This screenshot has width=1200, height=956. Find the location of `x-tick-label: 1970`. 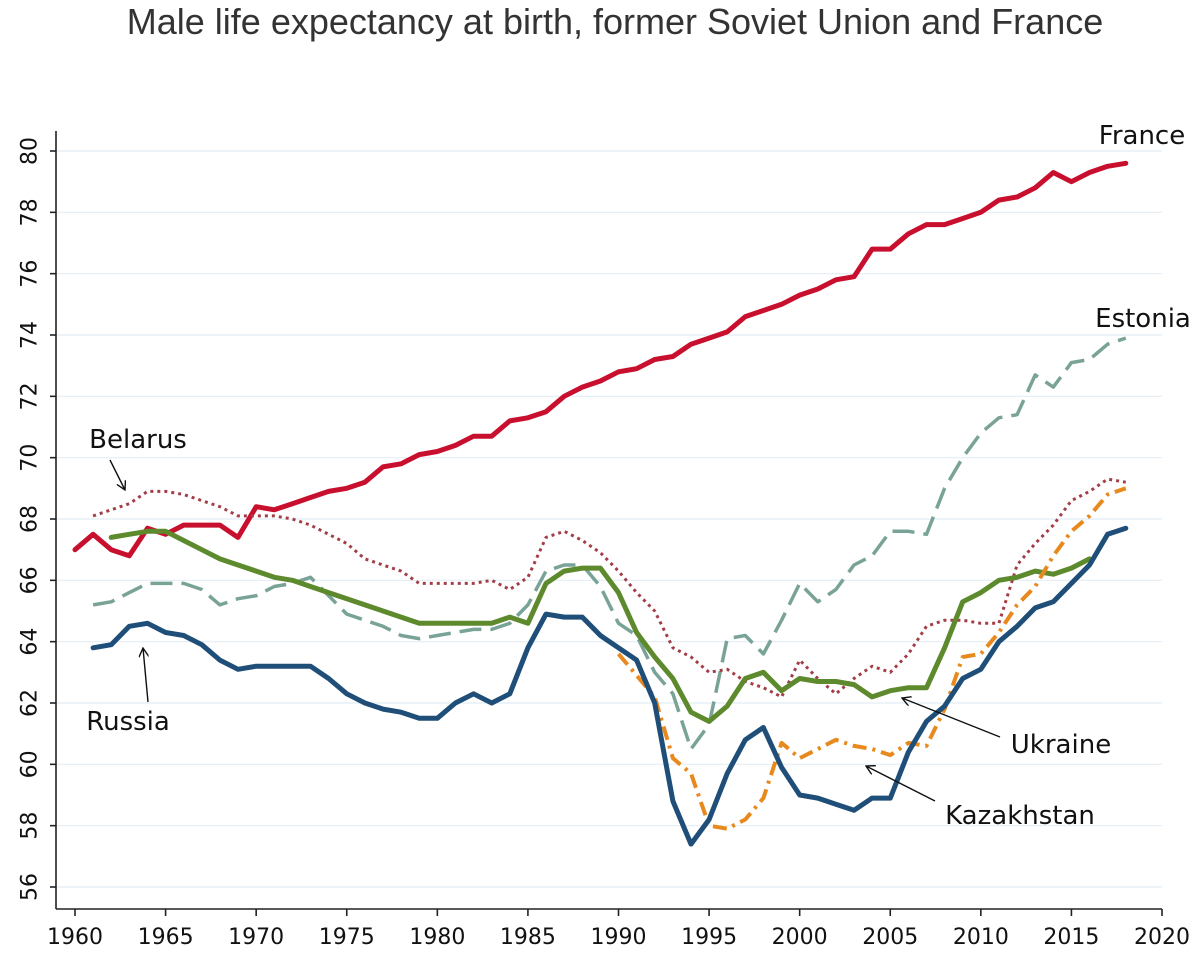

x-tick-label: 1970 is located at coordinates (256, 937).